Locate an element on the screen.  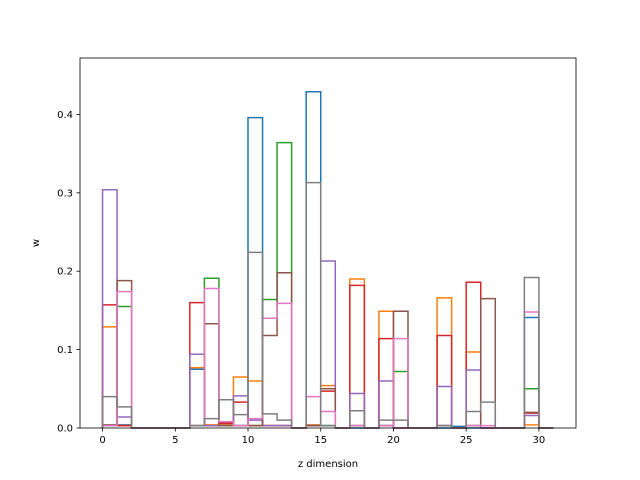
x-tick-label: 15 is located at coordinates (320, 440).